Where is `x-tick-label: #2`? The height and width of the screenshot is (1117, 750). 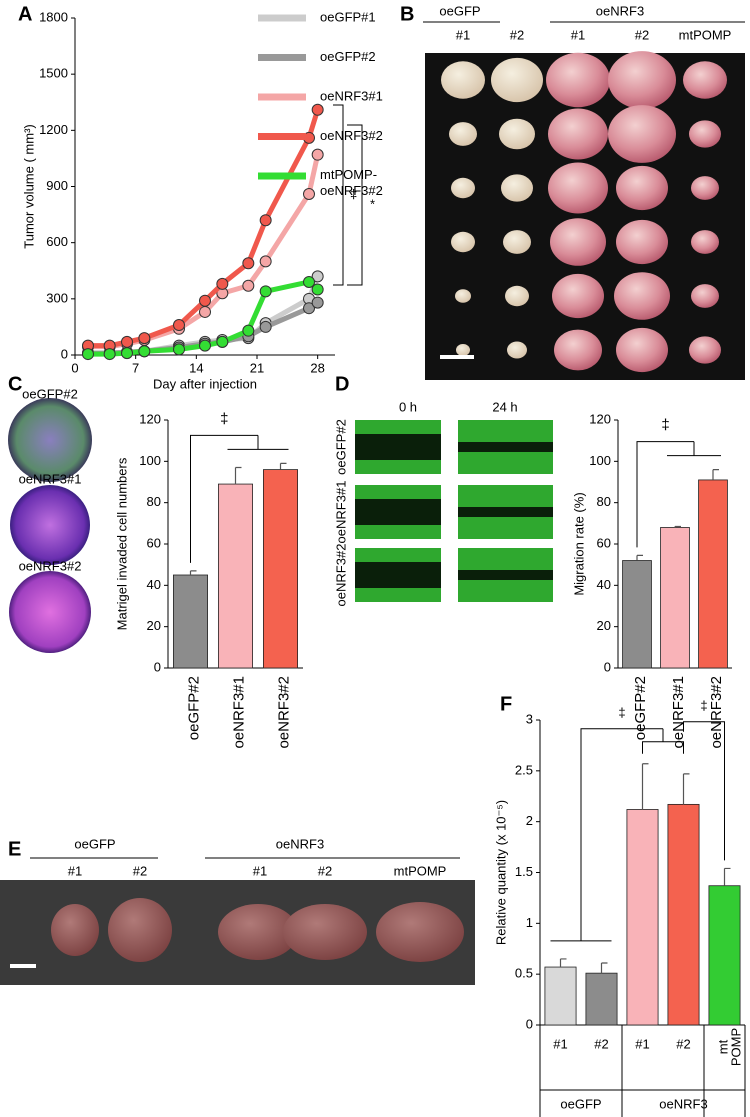
x-tick-label: #2 is located at coordinates (601, 1043).